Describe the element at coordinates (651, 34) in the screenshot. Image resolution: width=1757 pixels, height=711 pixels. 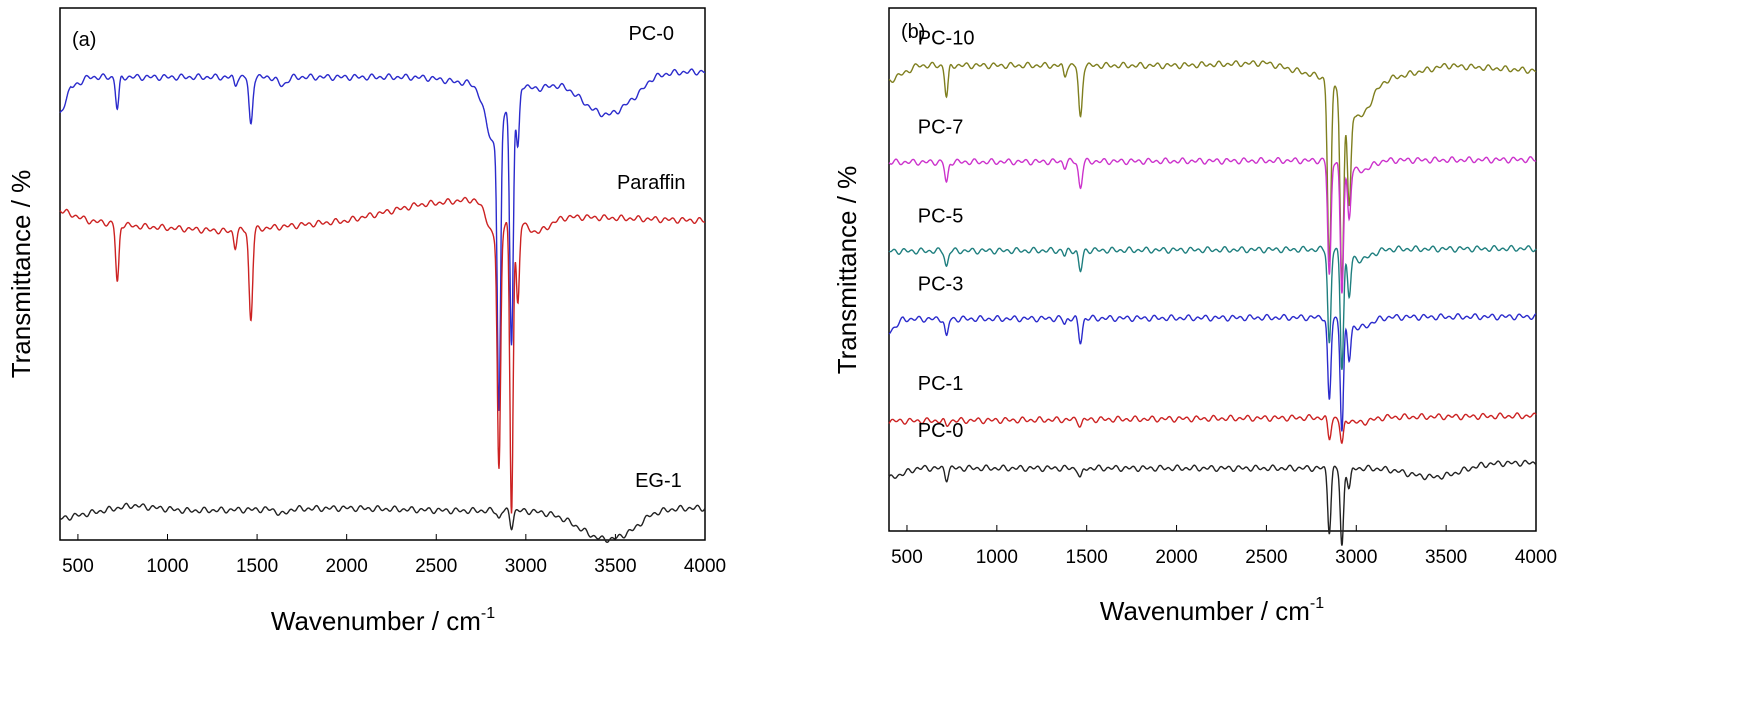
I see `panel-a-series-label: PC-0` at that location.